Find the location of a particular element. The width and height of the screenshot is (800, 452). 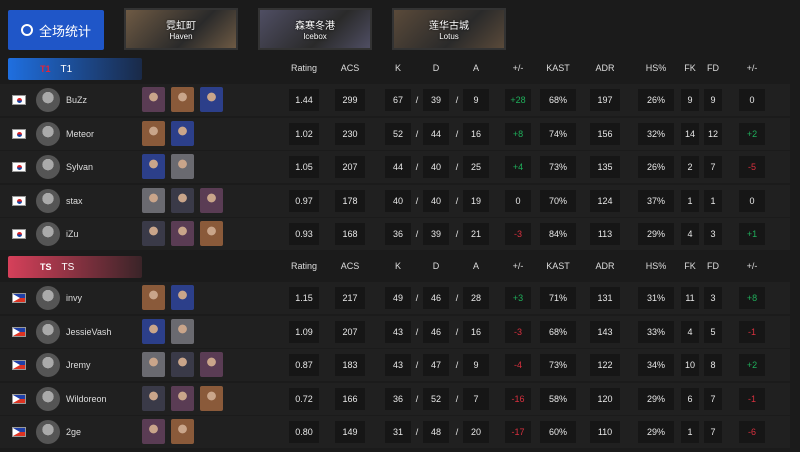

column-header-a: A is located at coordinates (476, 266).